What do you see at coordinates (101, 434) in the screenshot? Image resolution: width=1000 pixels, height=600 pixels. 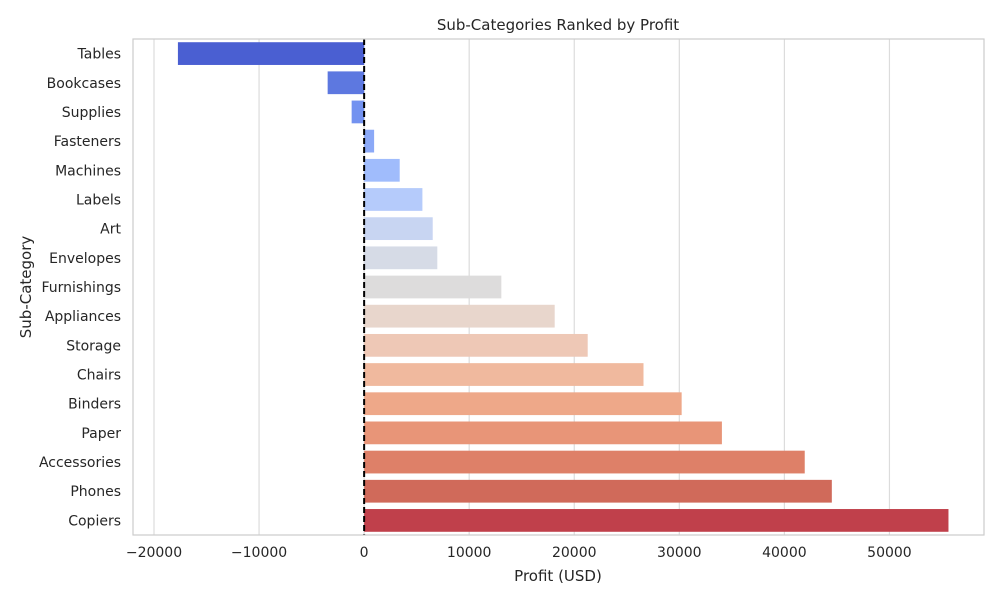 I see `y-tick-label: Paper` at bounding box center [101, 434].